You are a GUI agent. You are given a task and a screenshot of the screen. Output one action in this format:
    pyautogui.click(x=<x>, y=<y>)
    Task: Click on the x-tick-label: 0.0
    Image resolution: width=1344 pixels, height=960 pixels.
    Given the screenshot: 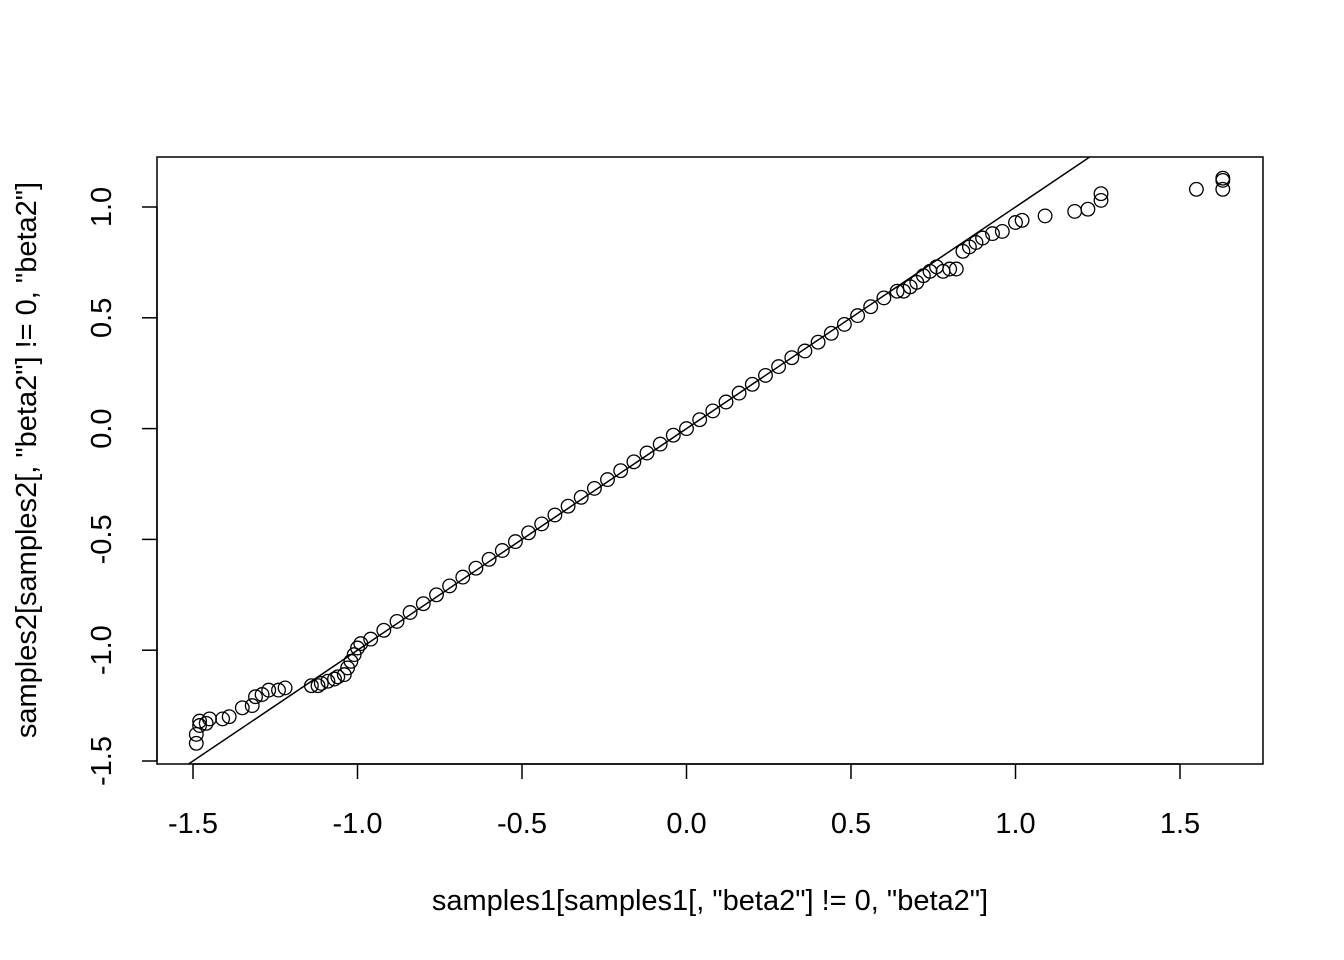 What is the action you would take?
    pyautogui.click(x=686, y=824)
    